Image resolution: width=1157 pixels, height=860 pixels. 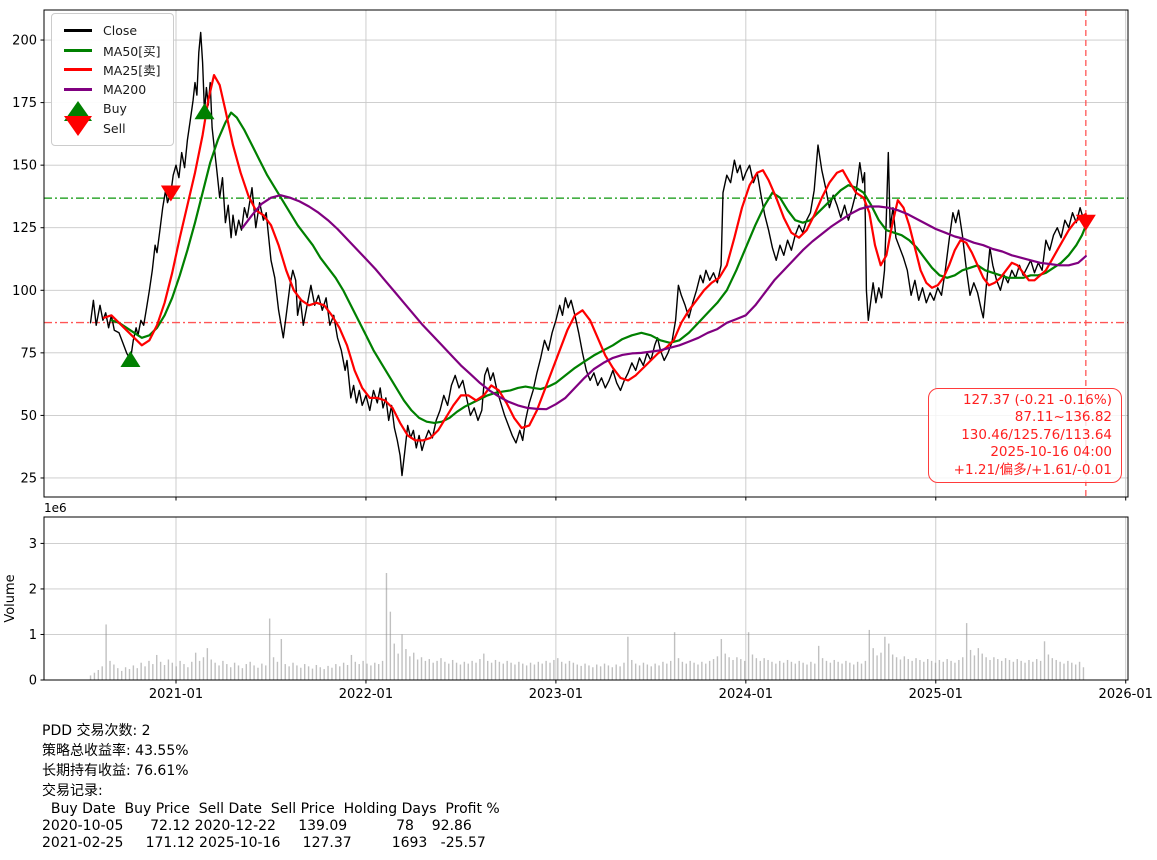 What do you see at coordinates (111, 51) in the screenshot?
I see `legend-item-ma50: MA50[买]` at bounding box center [111, 51].